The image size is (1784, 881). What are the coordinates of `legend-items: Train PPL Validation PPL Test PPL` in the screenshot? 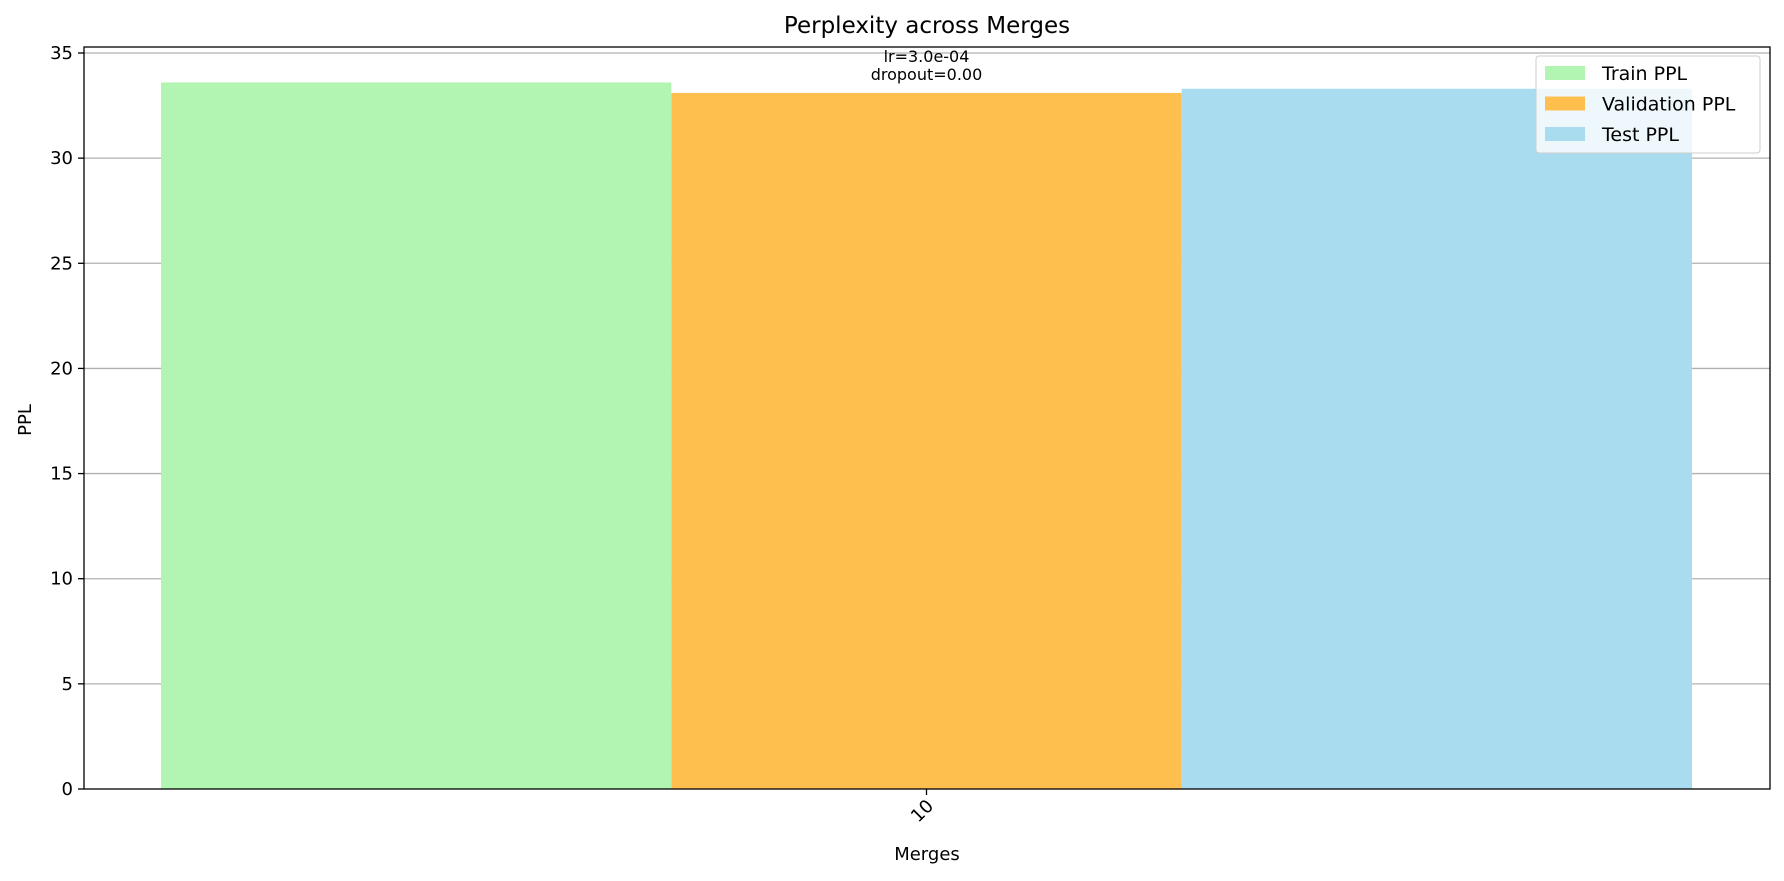 It's located at (1640, 104).